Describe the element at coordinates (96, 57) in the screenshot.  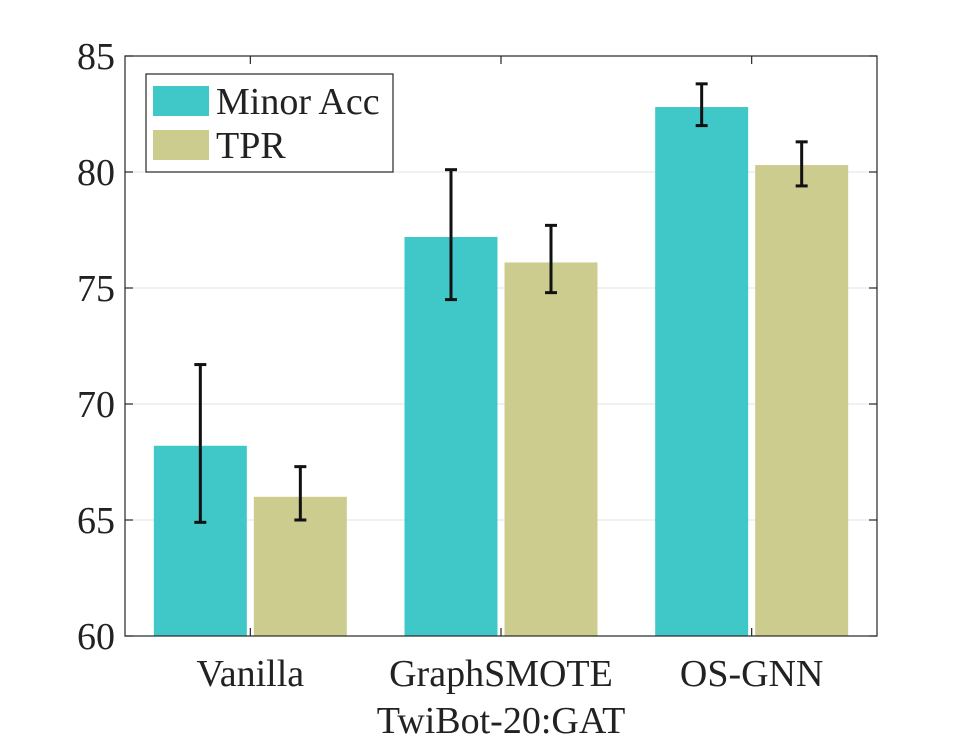
I see `y-tick-label: 85` at that location.